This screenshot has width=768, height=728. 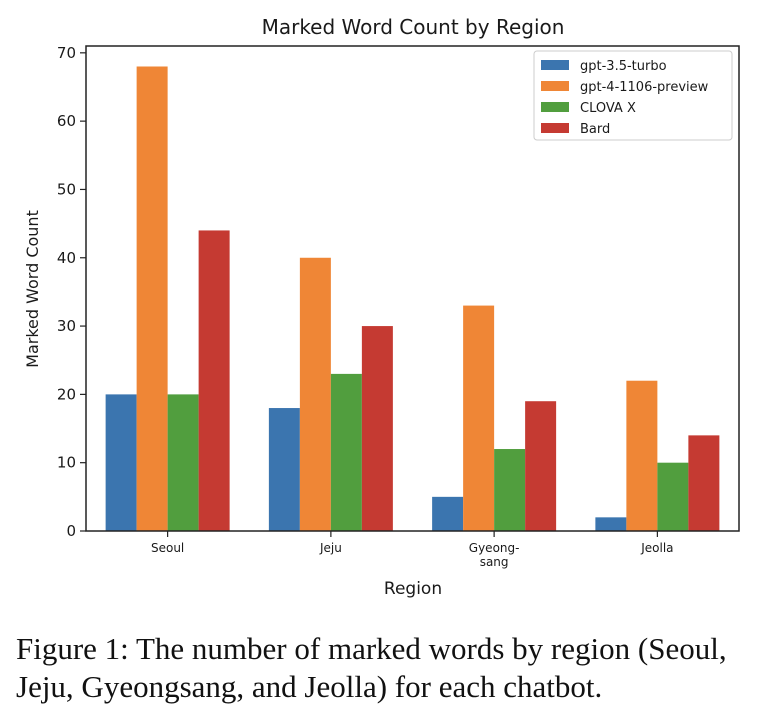 I want to click on y-tick-label: 60, so click(x=66, y=121).